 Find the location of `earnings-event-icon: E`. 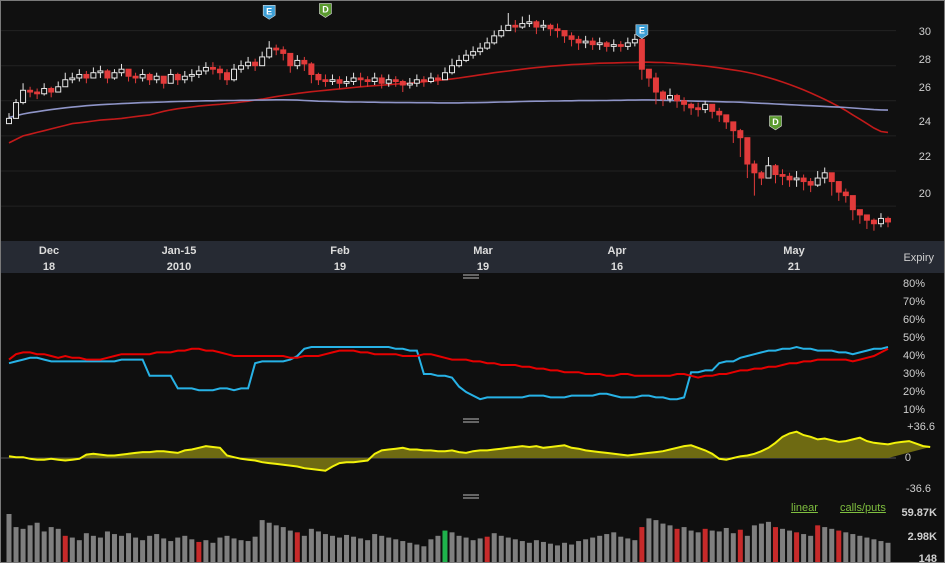

earnings-event-icon: E is located at coordinates (642, 31).